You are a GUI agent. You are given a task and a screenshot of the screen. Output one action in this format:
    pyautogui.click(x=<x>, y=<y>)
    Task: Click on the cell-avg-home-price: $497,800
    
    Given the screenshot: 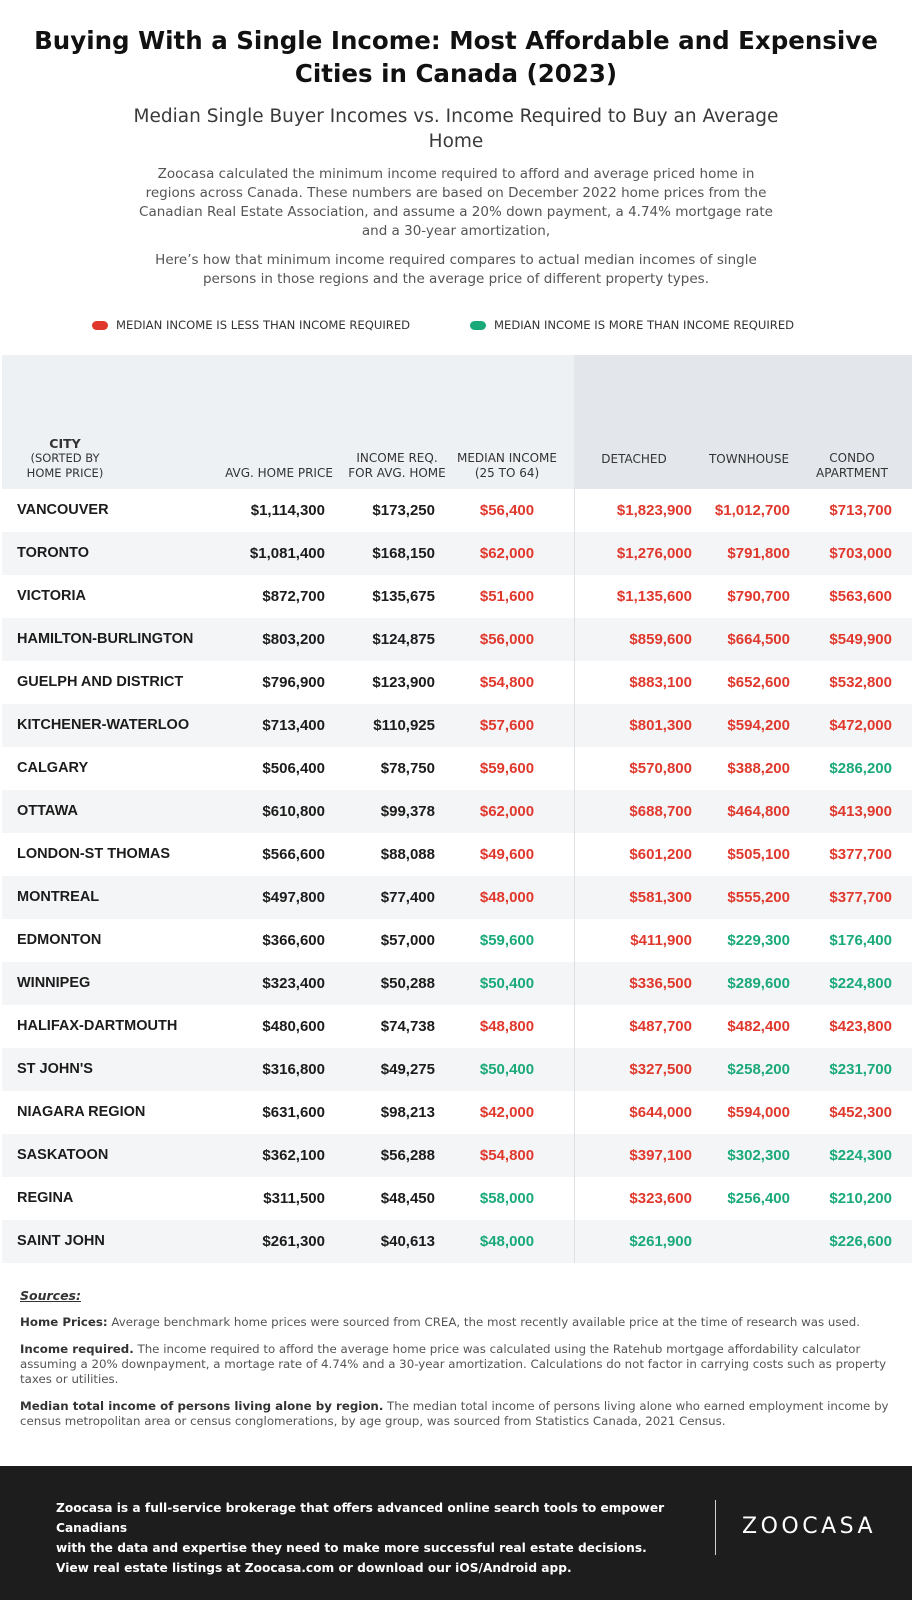 What is the action you would take?
    pyautogui.click(x=293, y=897)
    